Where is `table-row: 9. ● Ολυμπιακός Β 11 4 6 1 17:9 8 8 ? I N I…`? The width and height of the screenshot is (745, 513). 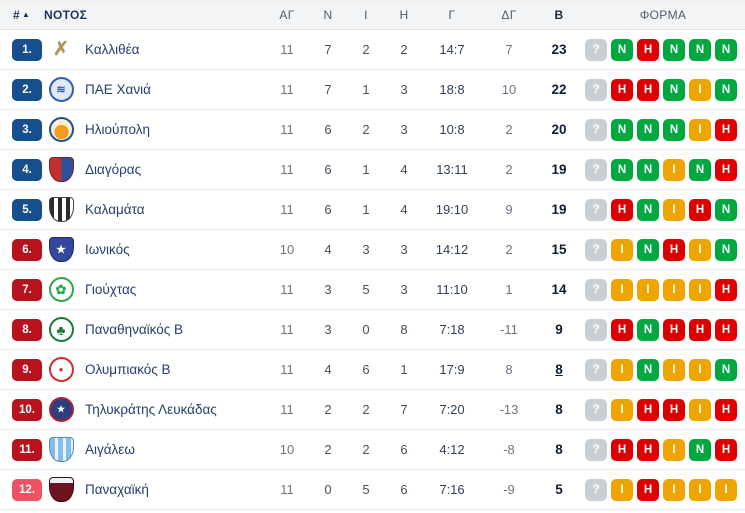
table-row: 9. ● Ολυμπιακός Β 11 4 6 1 17:9 8 8 ? I N I… is located at coordinates (372, 370).